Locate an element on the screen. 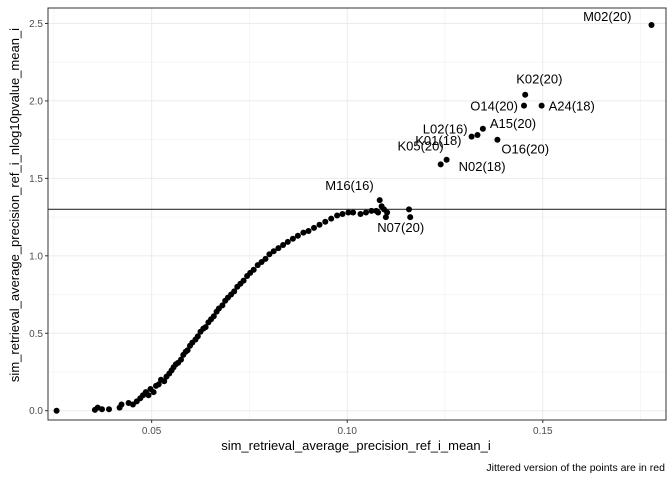 The image size is (672, 480). point-label: M02(20) is located at coordinates (607, 16).